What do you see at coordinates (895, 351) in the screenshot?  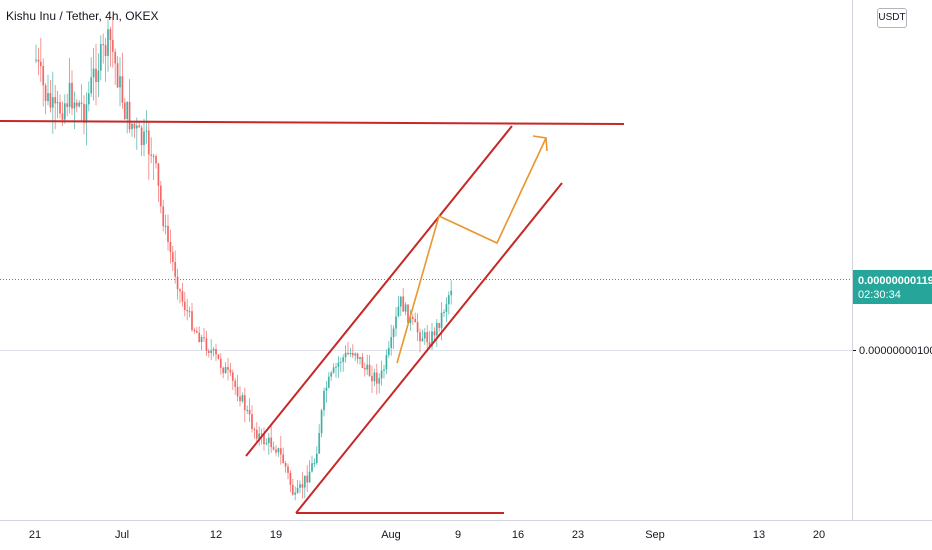 I see `y-tick-label: 0.000000001000` at bounding box center [895, 351].